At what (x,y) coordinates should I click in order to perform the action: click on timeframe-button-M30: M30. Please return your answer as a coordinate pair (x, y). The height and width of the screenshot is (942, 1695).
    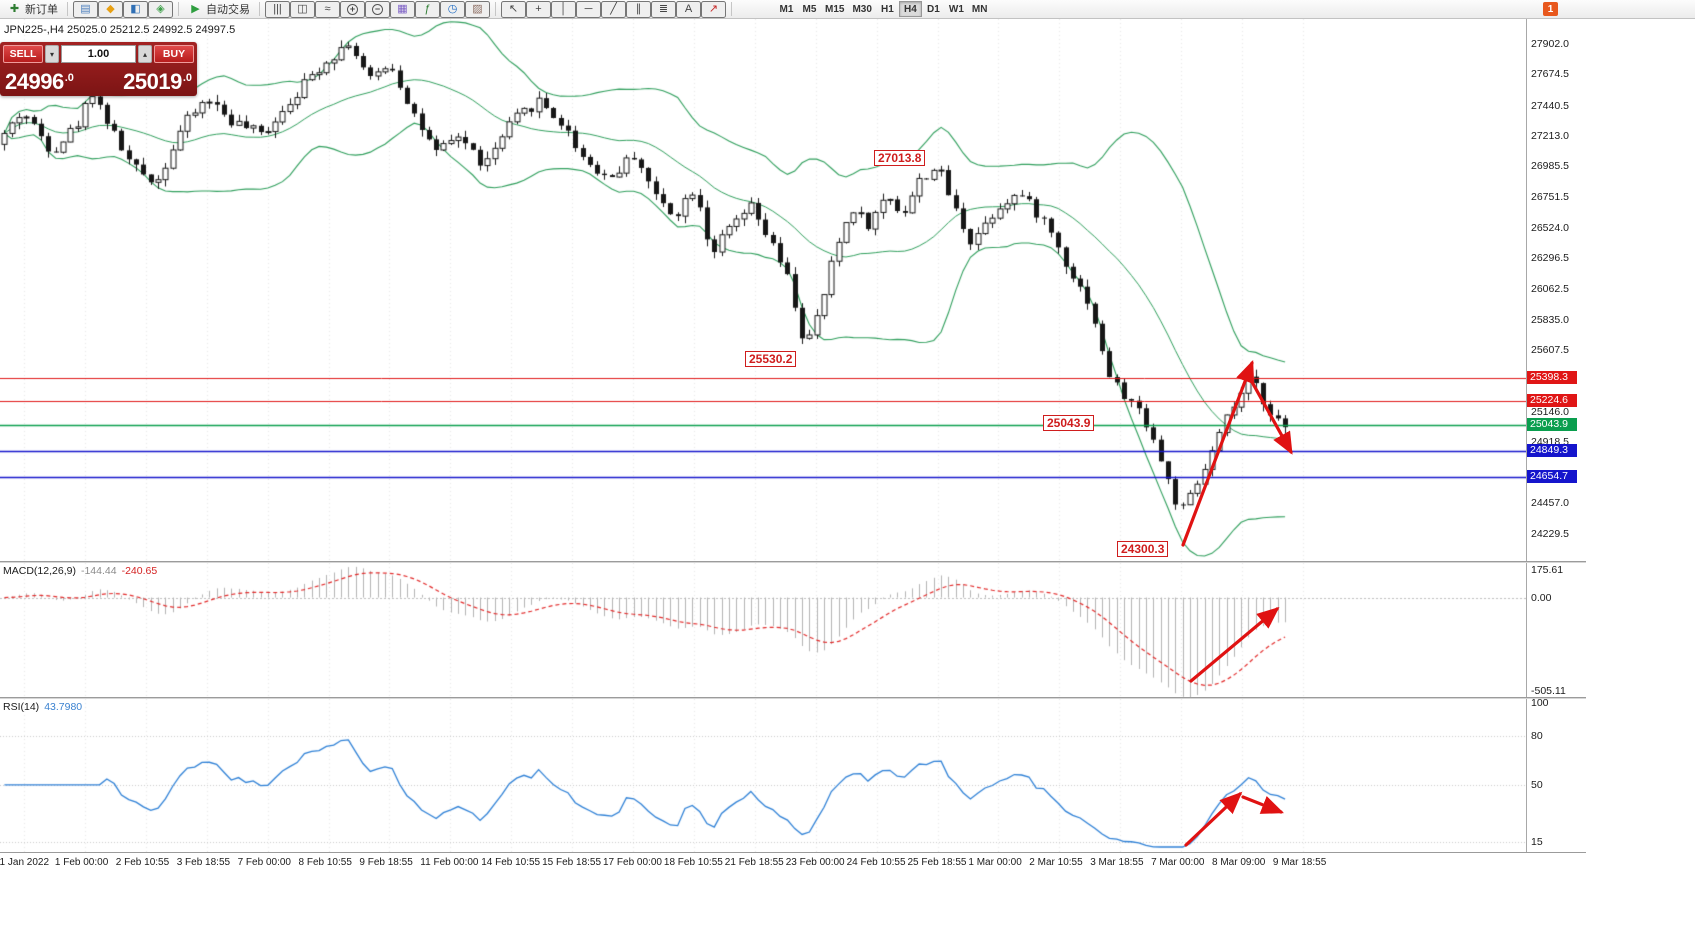
    Looking at the image, I should click on (861, 9).